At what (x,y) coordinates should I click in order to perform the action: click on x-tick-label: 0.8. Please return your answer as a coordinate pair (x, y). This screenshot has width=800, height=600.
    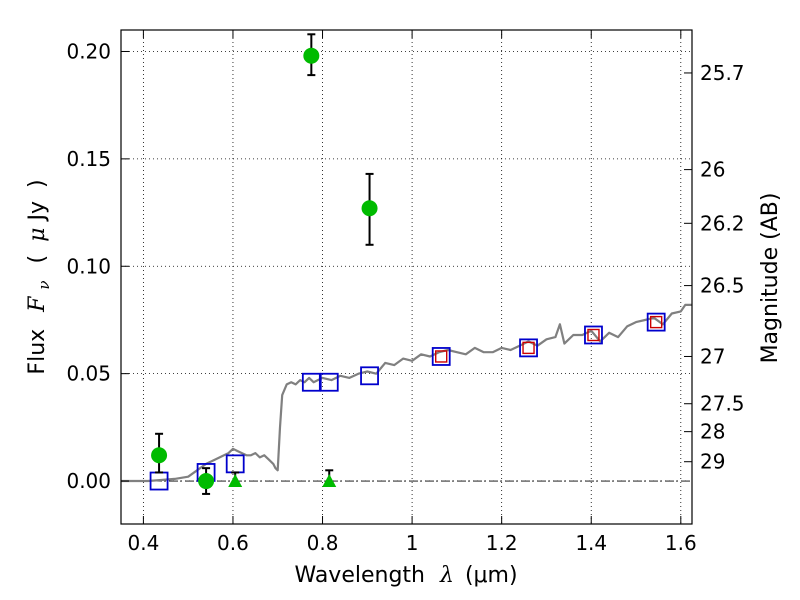
    Looking at the image, I should click on (323, 543).